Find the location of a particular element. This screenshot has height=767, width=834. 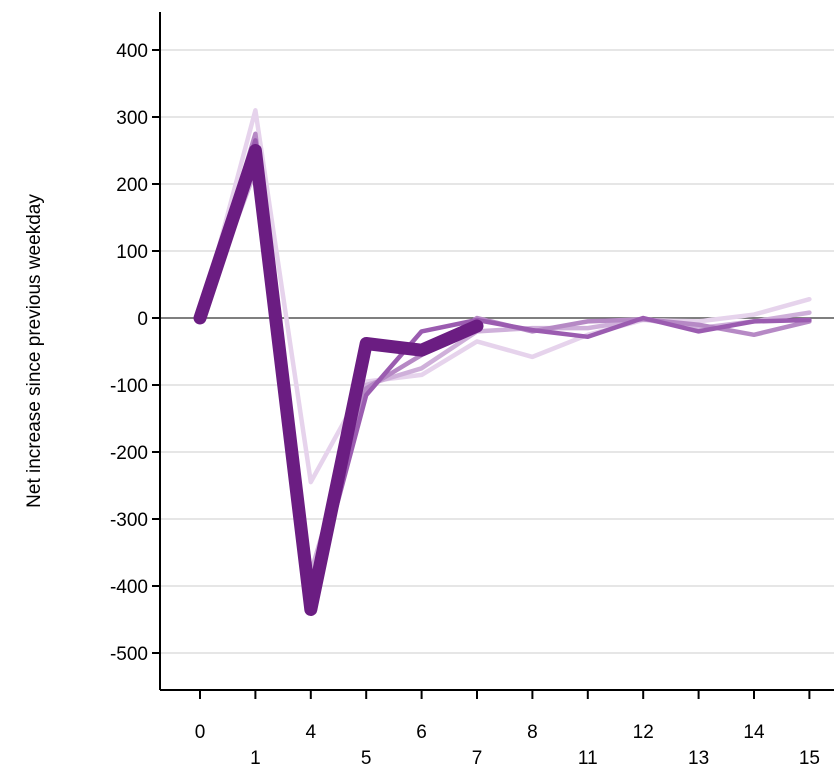

x-tick-label: 1 is located at coordinates (255, 757).